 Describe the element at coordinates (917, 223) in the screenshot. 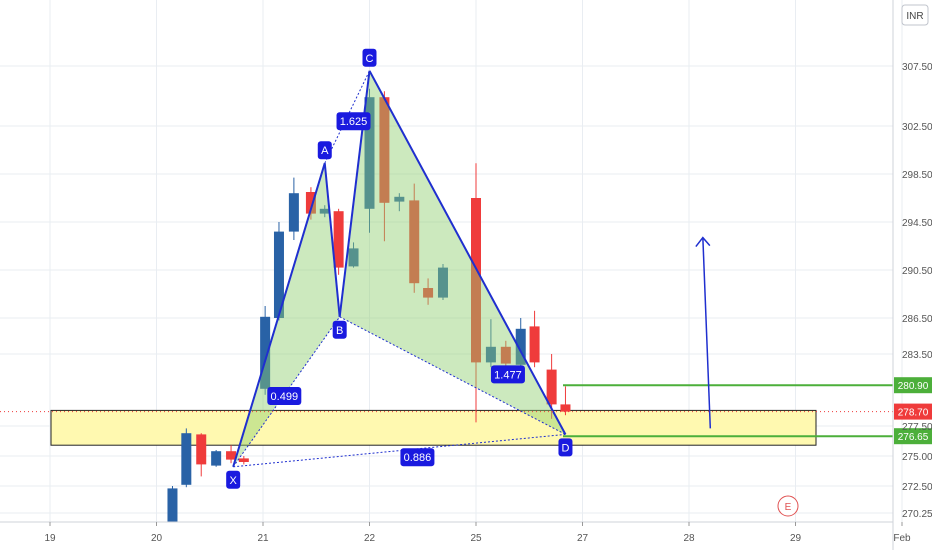

I see `price-tick-label: 294.50` at that location.